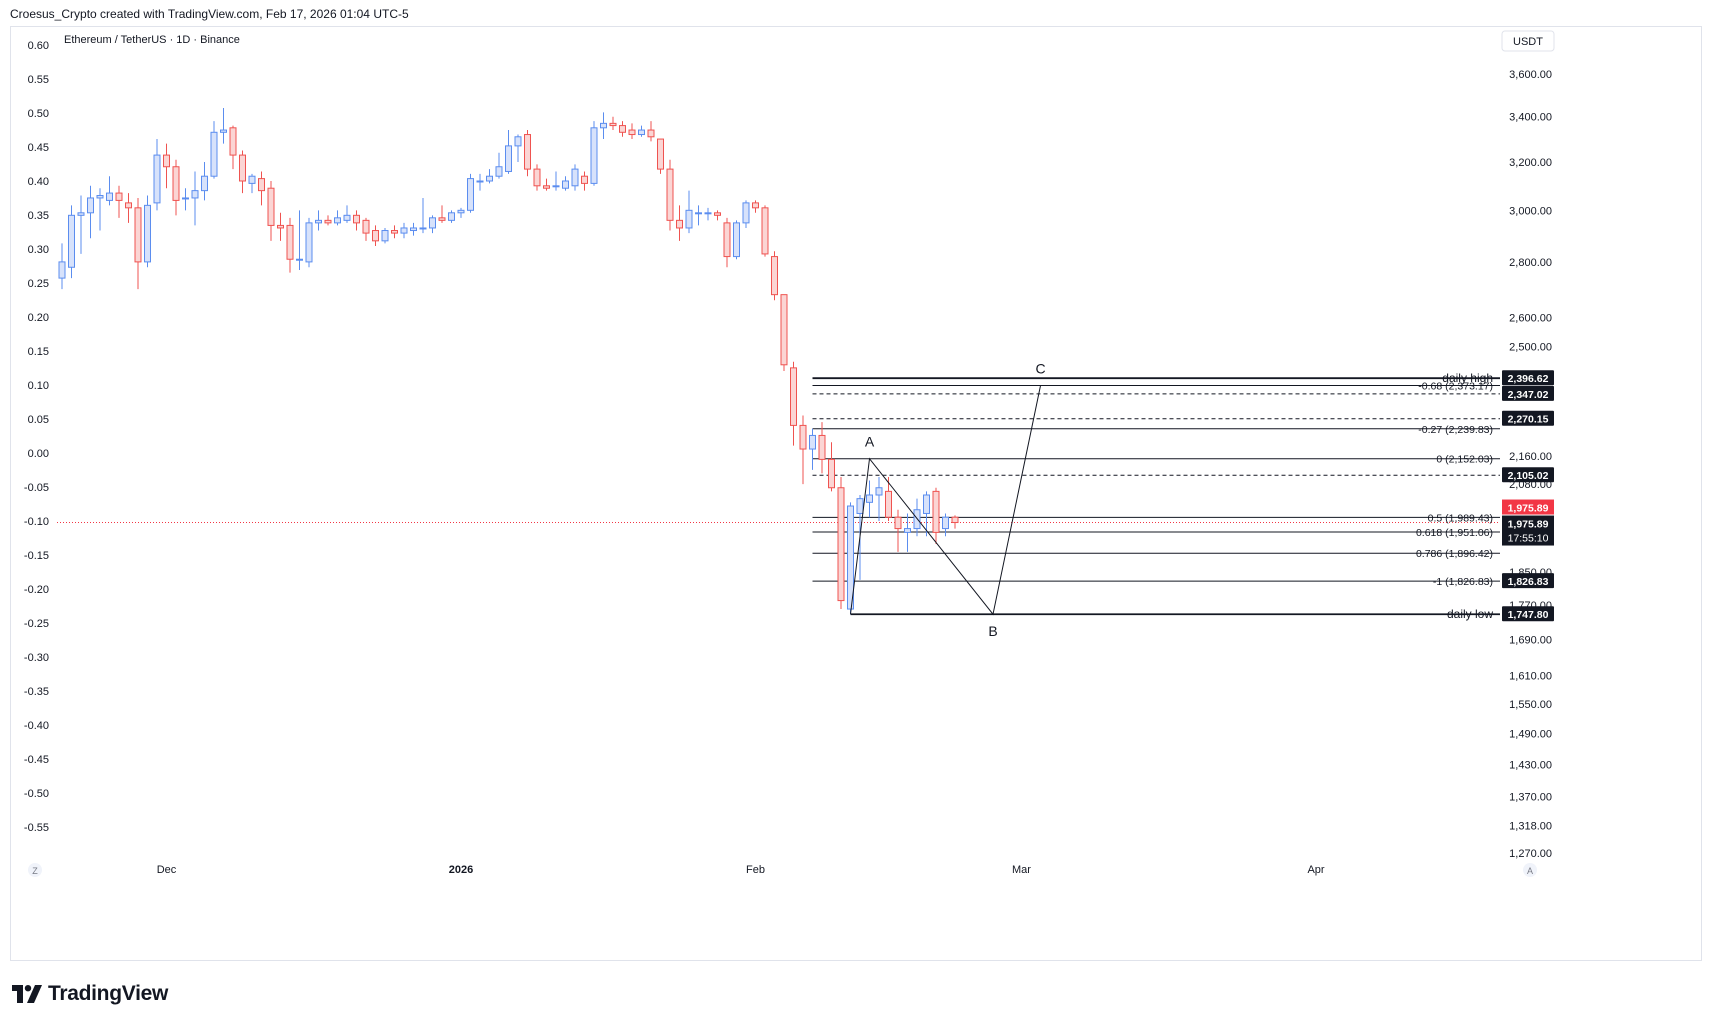 The width and height of the screenshot is (1711, 1021). Describe the element at coordinates (36, 556) in the screenshot. I see `left-axis-tick-label: -0.15` at that location.